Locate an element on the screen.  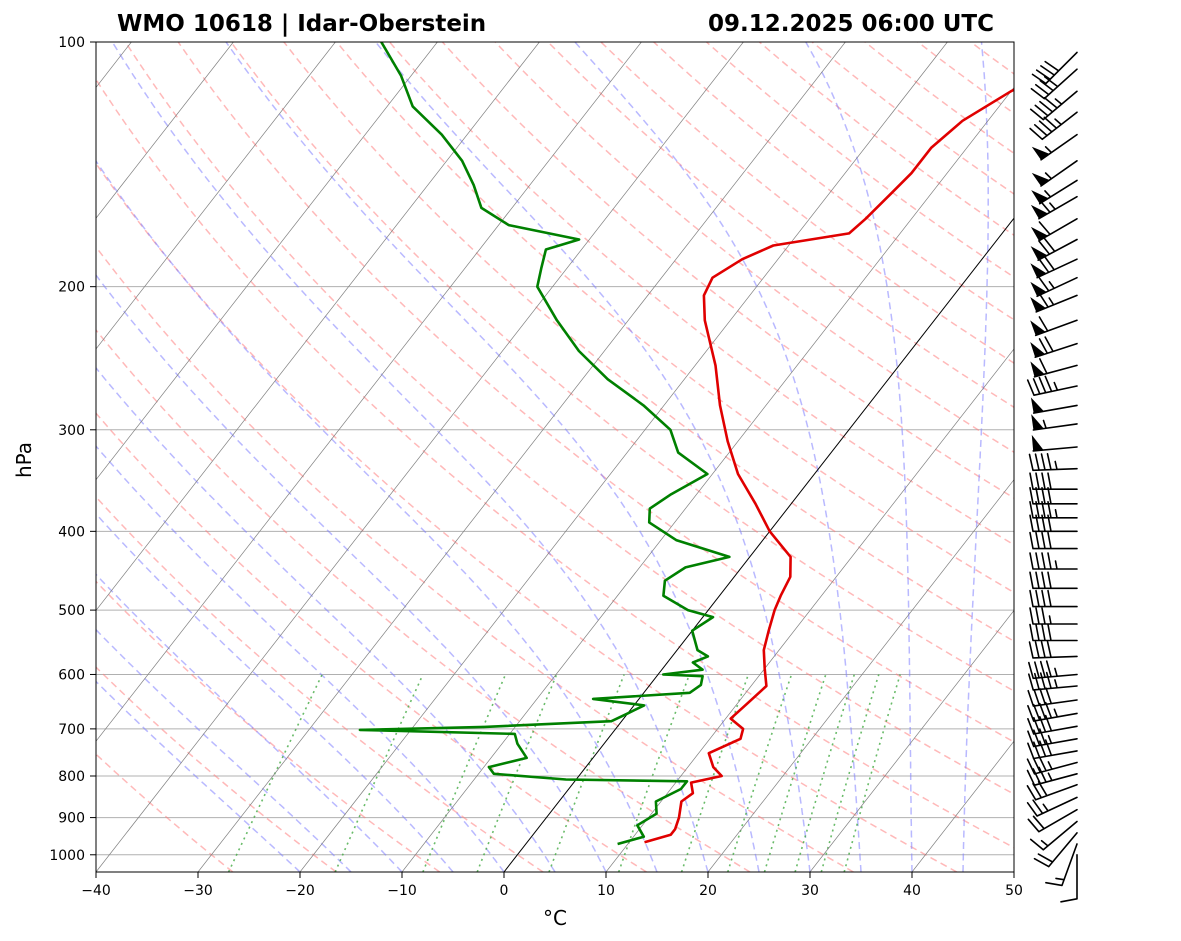
y-tick-label: 400 is located at coordinates (71, 532).